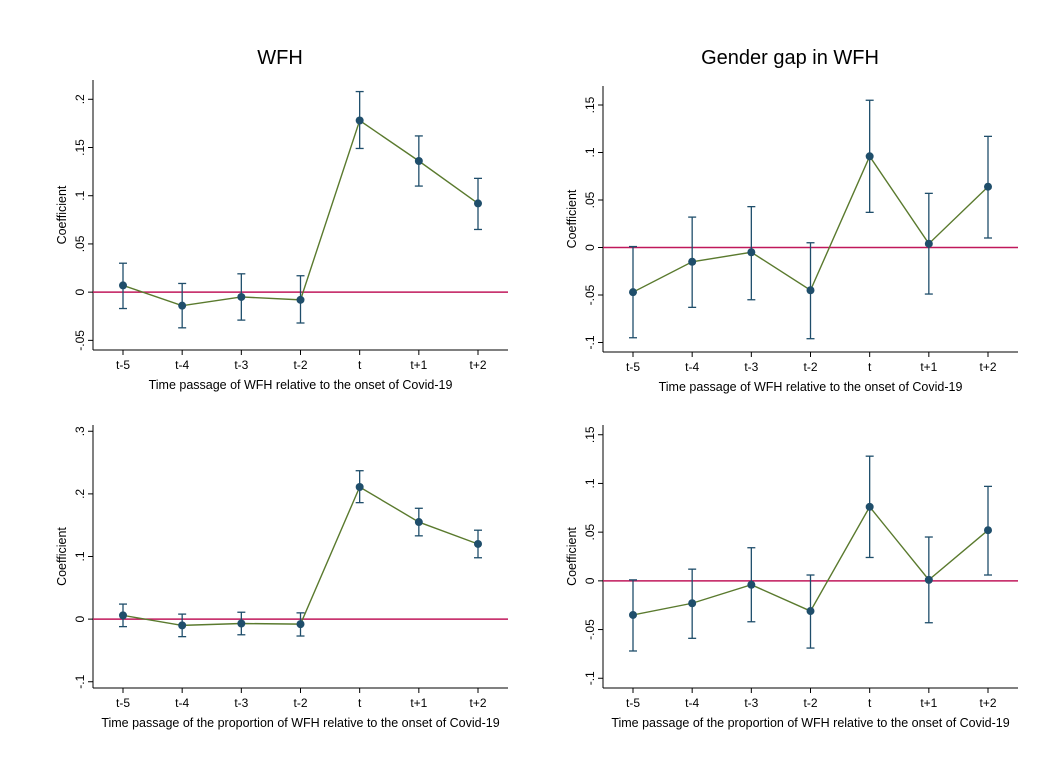  What do you see at coordinates (80, 431) in the screenshot?
I see `y-tick-label: .3` at bounding box center [80, 431].